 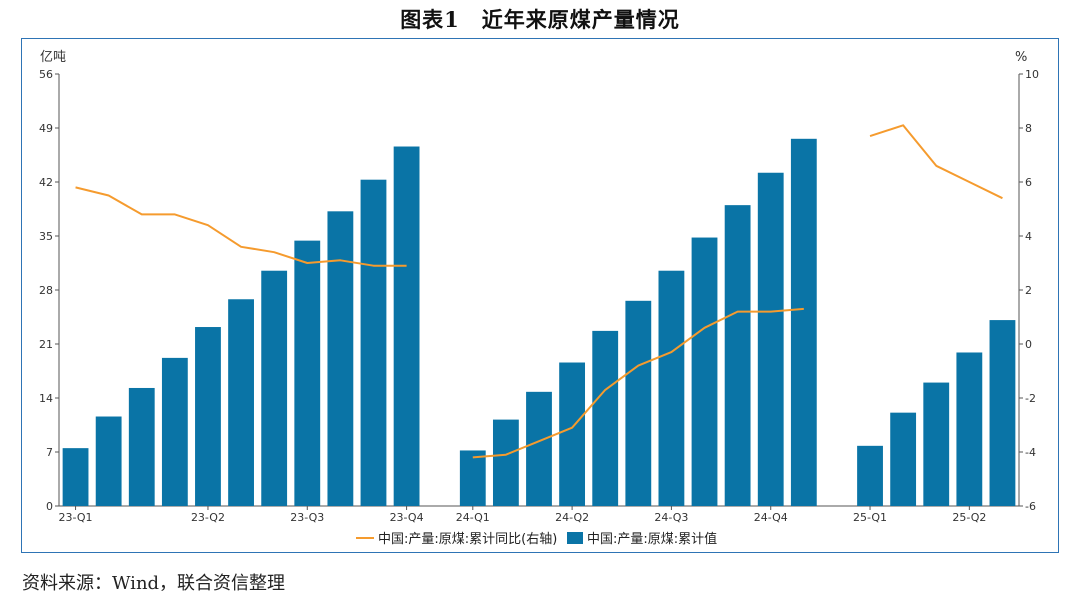 I want to click on right-tick-label: 6, so click(x=1028, y=182).